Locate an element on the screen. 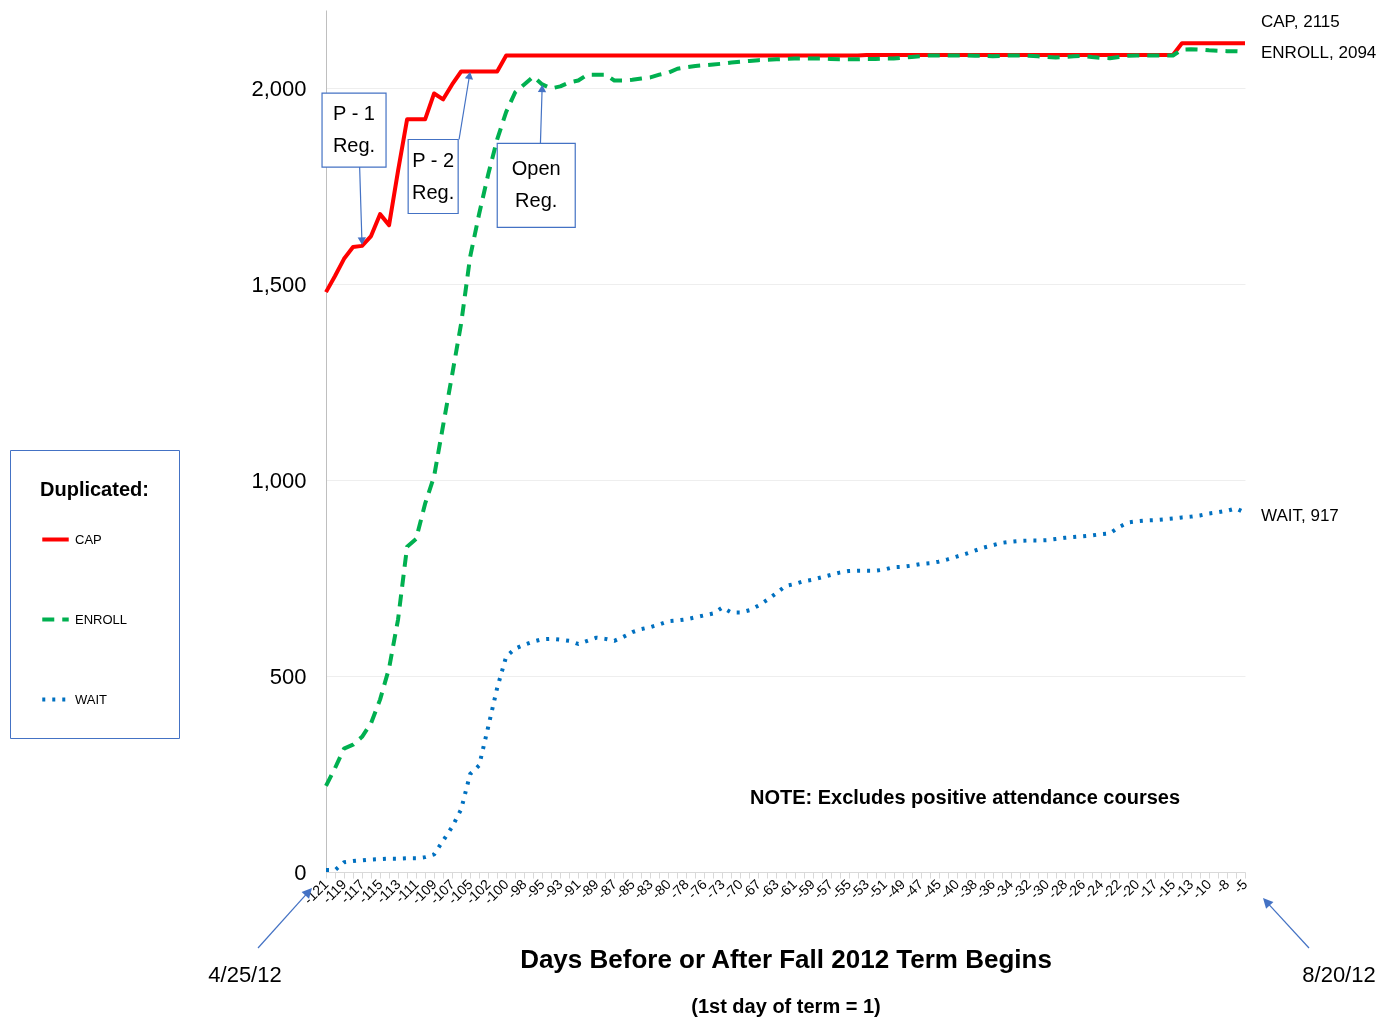 The width and height of the screenshot is (1383, 1021). annotation: Open Reg. is located at coordinates (536, 184).